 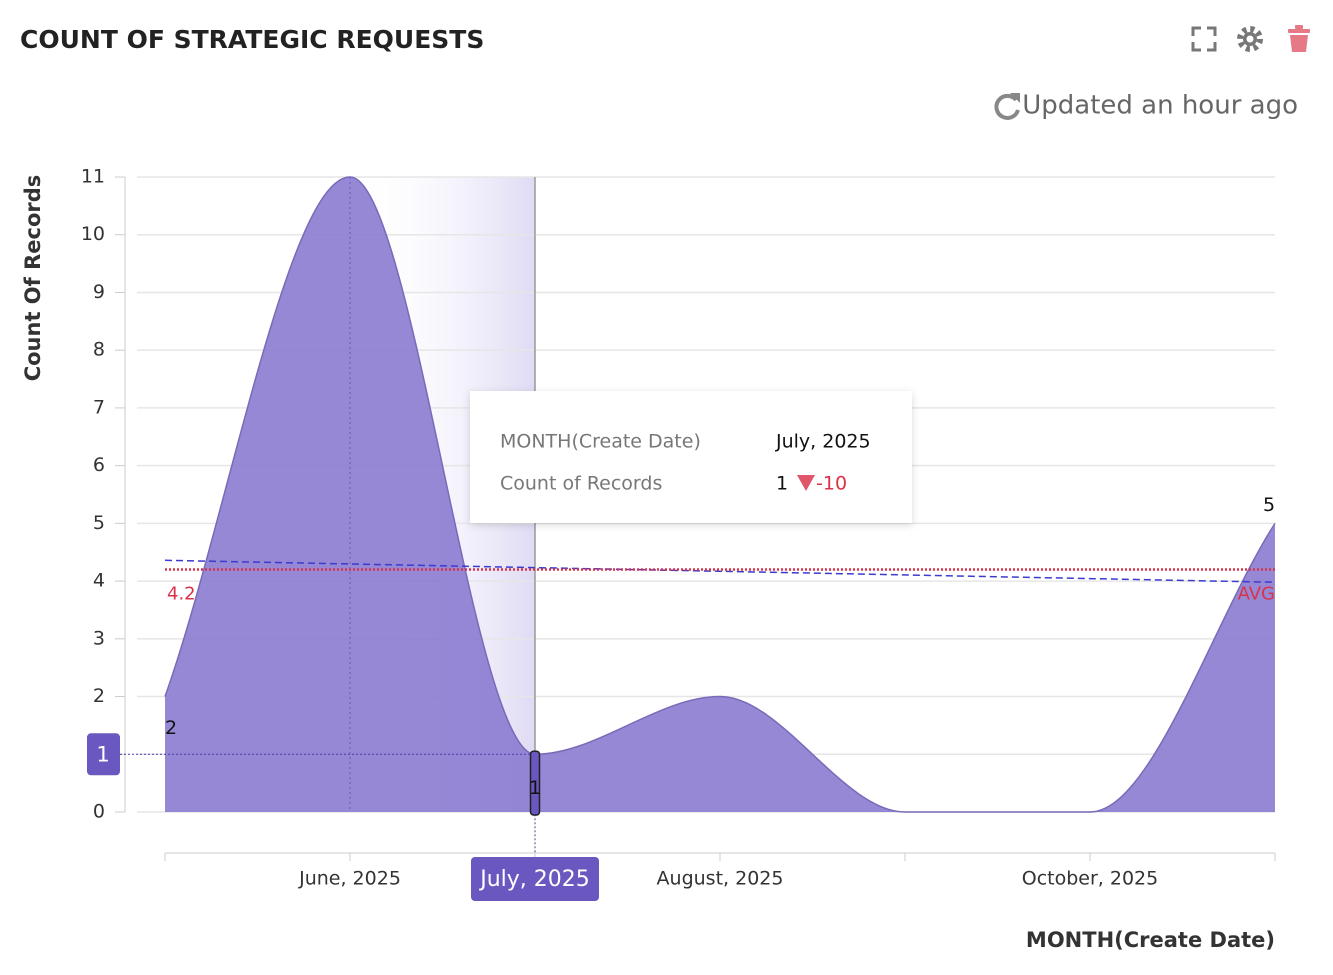 I want to click on y-badge, so click(x=103, y=754).